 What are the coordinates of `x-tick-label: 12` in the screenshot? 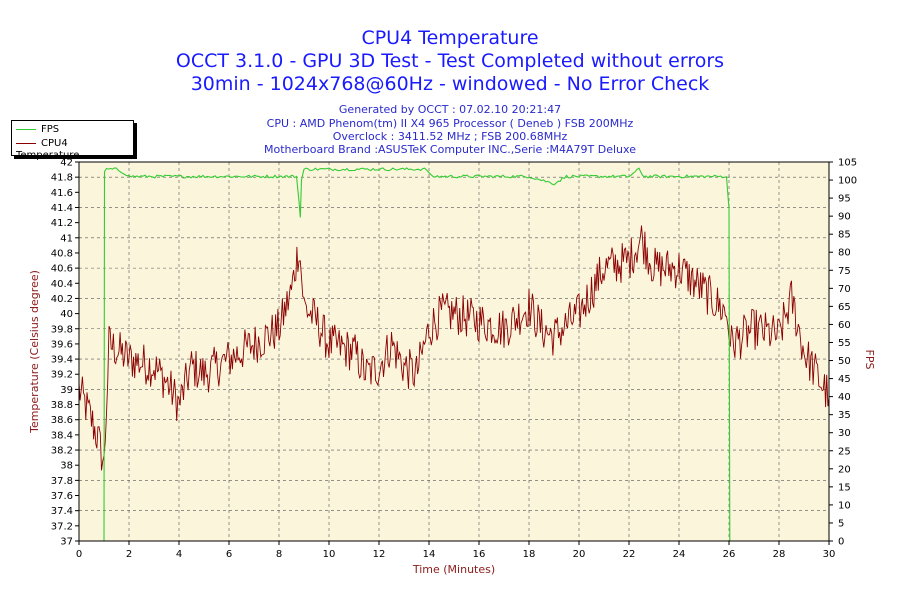 It's located at (379, 554).